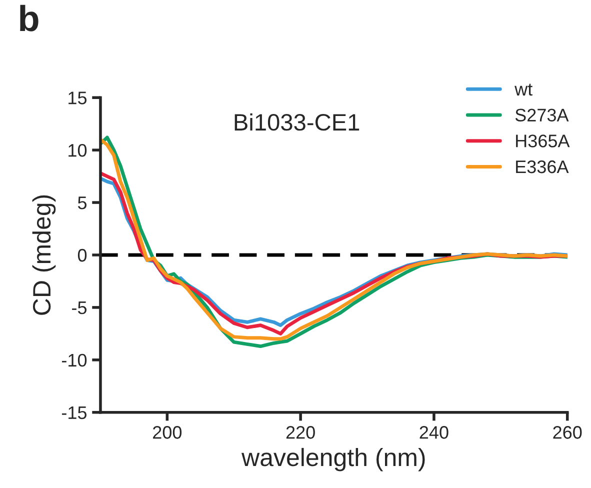  Describe the element at coordinates (74, 413) in the screenshot. I see `y-tick-label: -15` at that location.